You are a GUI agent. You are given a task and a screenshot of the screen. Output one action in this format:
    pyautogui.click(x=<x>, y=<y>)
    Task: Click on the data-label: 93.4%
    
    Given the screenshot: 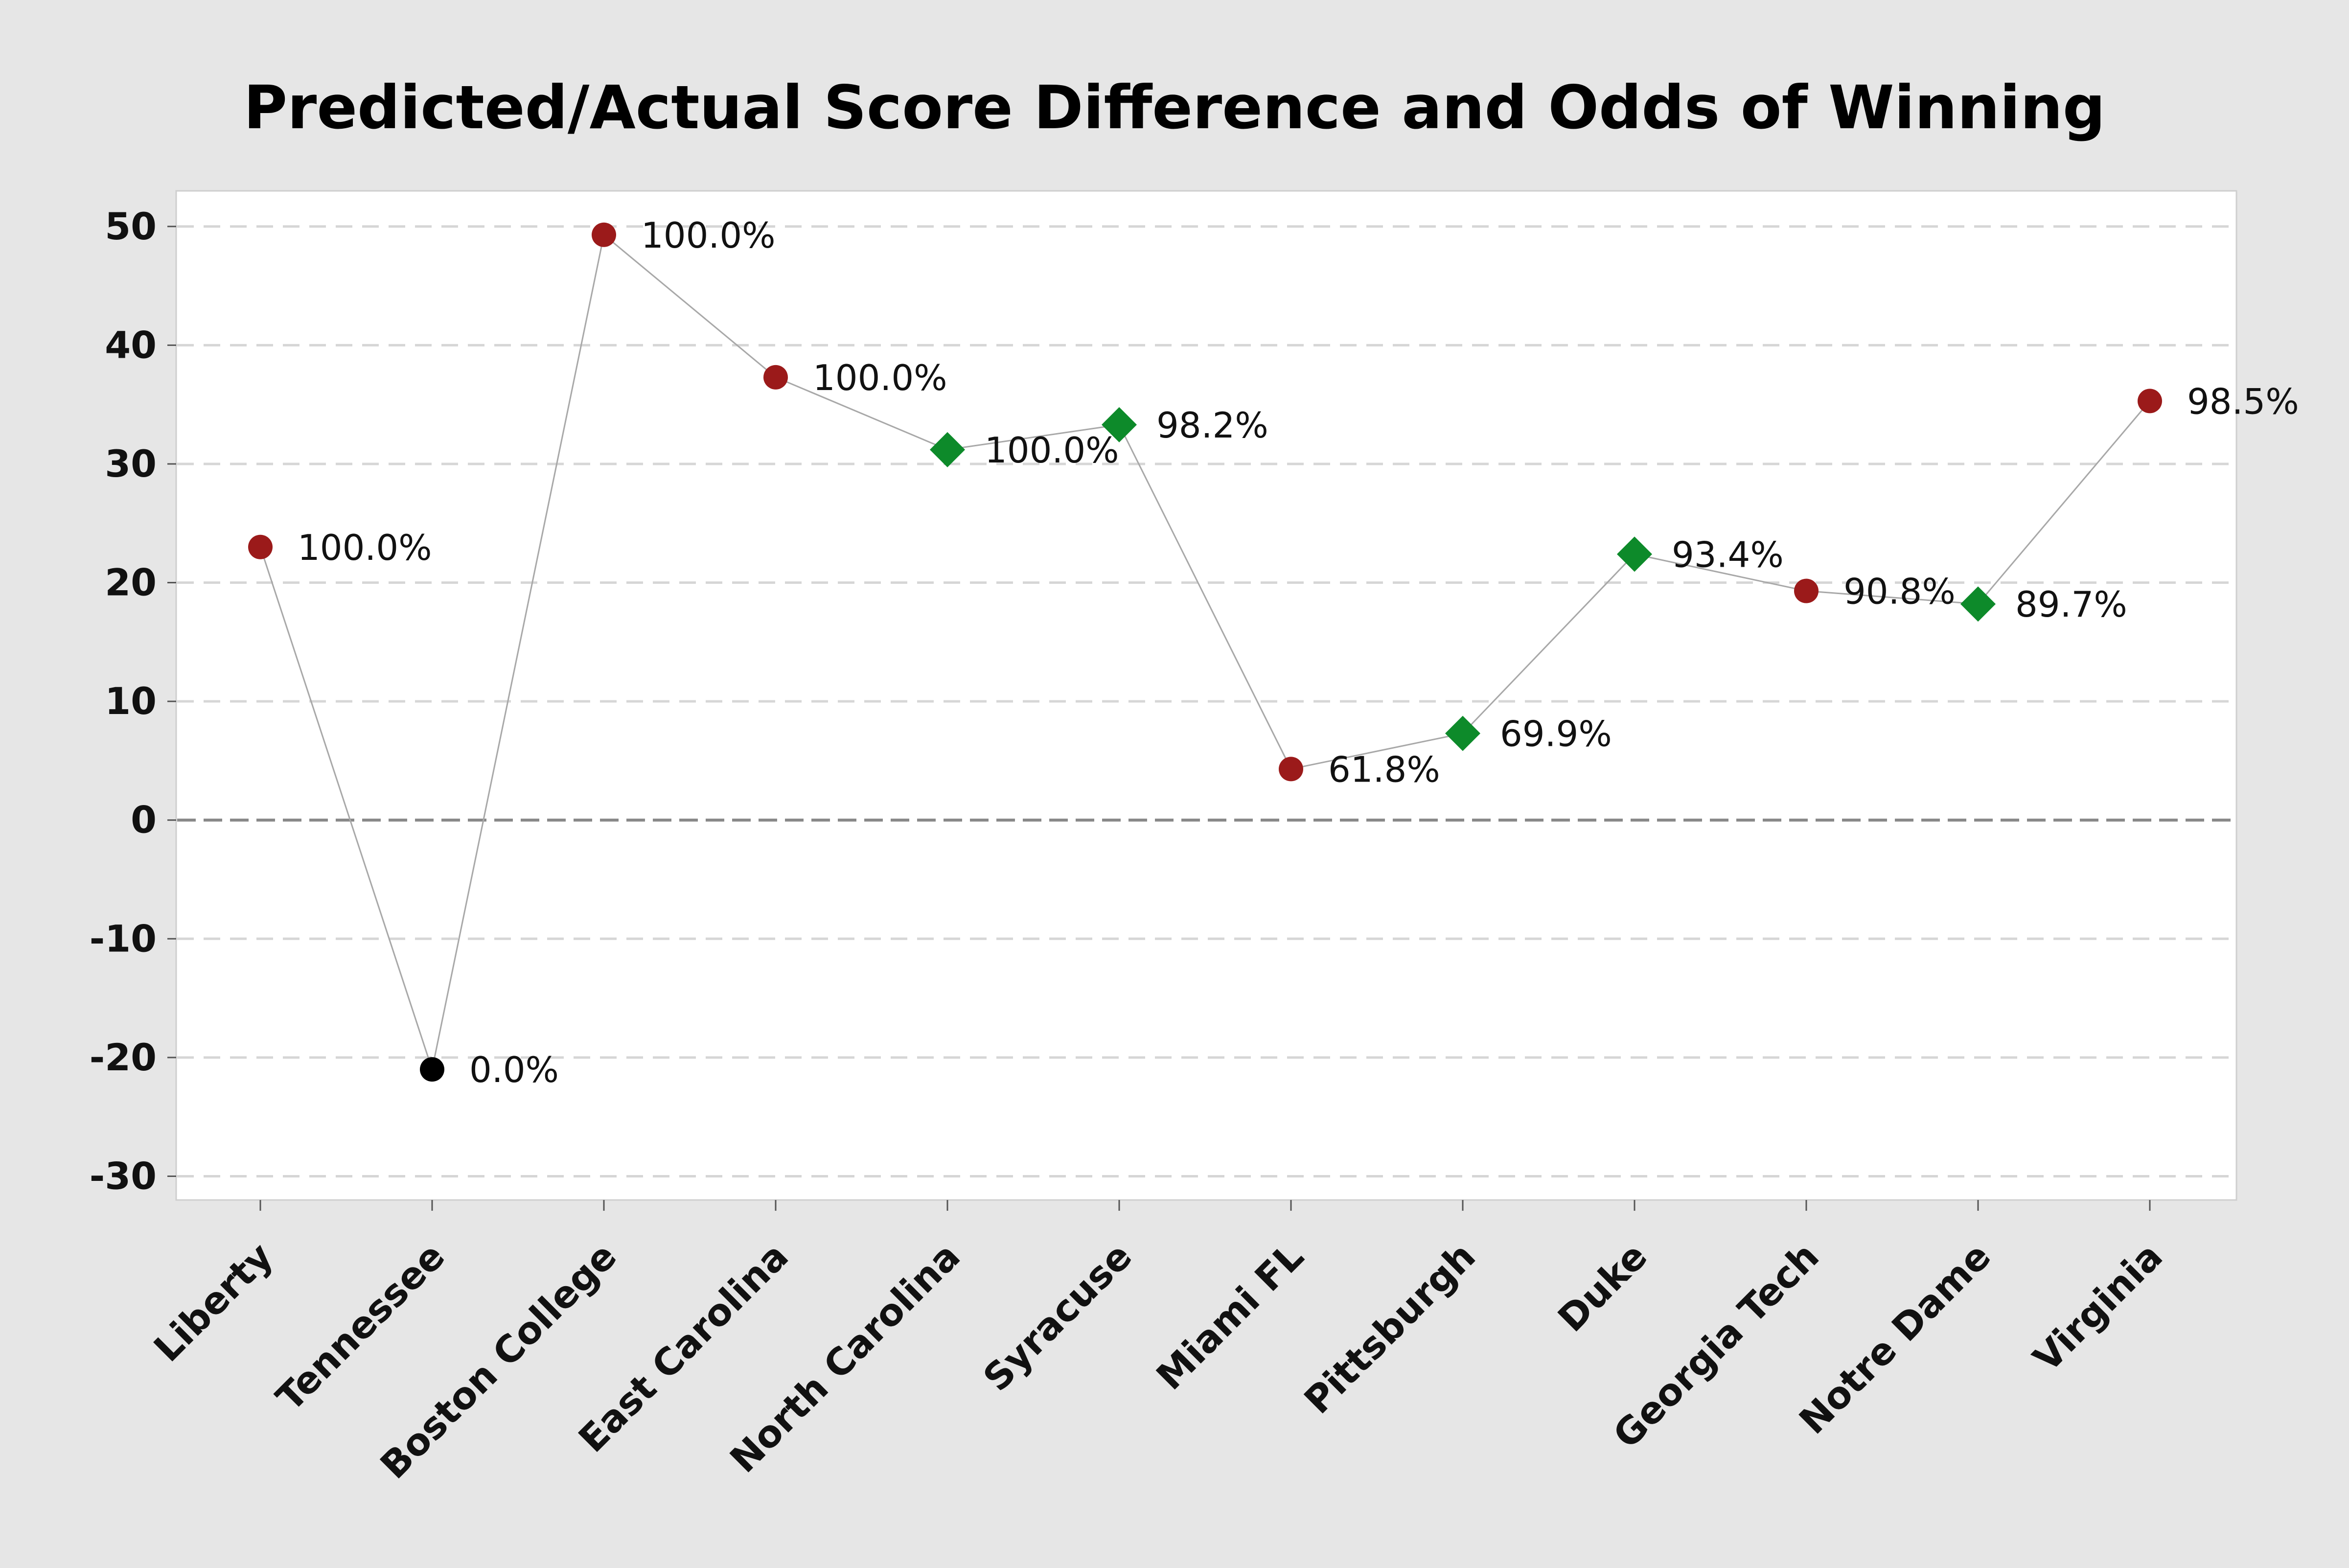 What is the action you would take?
    pyautogui.click(x=1728, y=554)
    